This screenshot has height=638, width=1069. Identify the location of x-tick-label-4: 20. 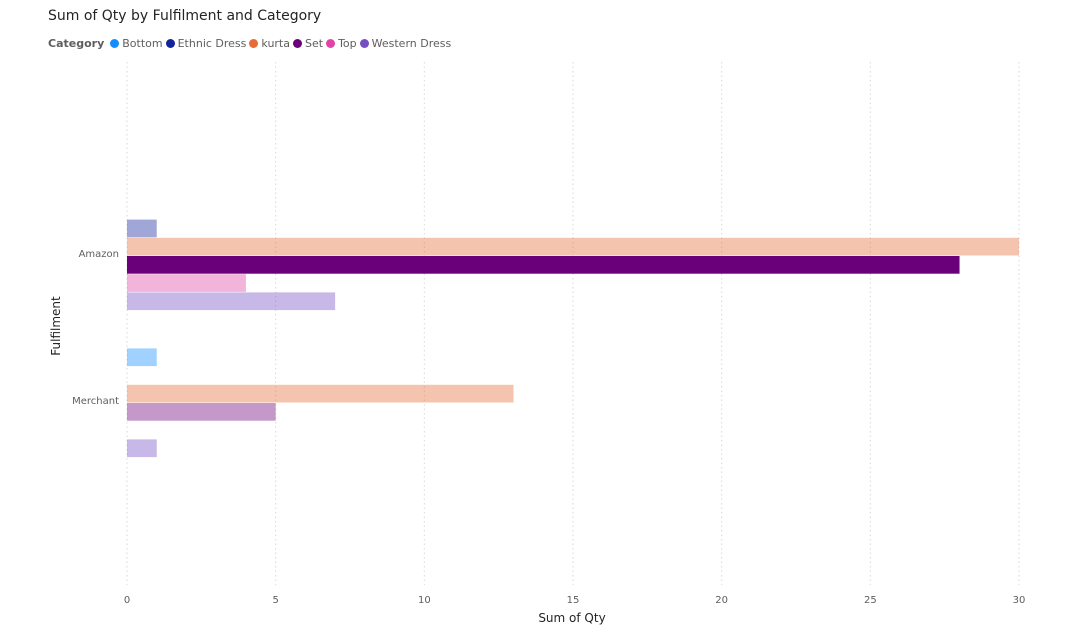
(721, 600).